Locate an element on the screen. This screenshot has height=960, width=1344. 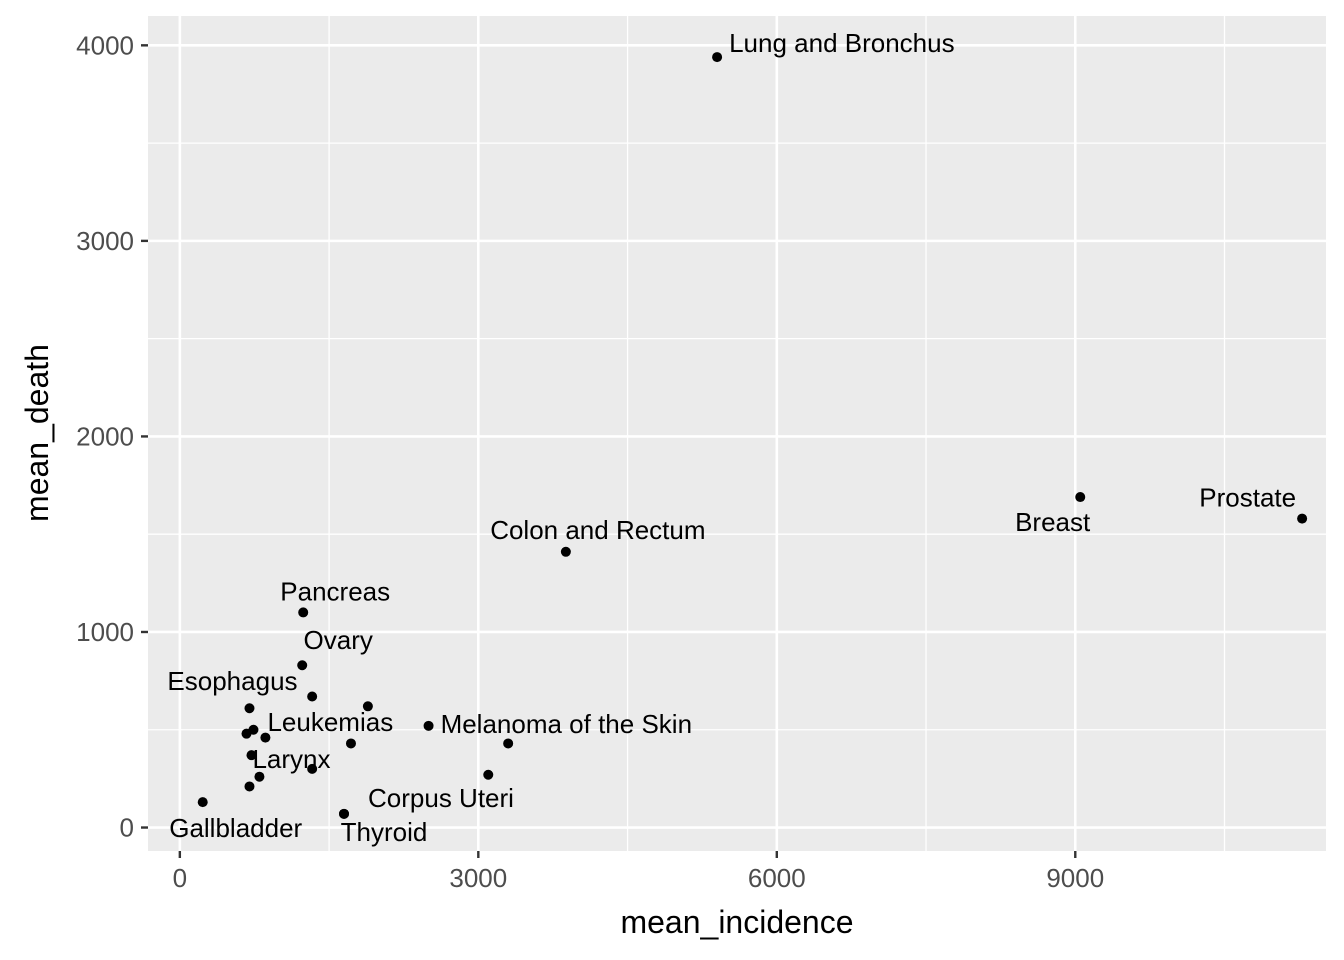
y-tick-label: 2000 is located at coordinates (105, 436).